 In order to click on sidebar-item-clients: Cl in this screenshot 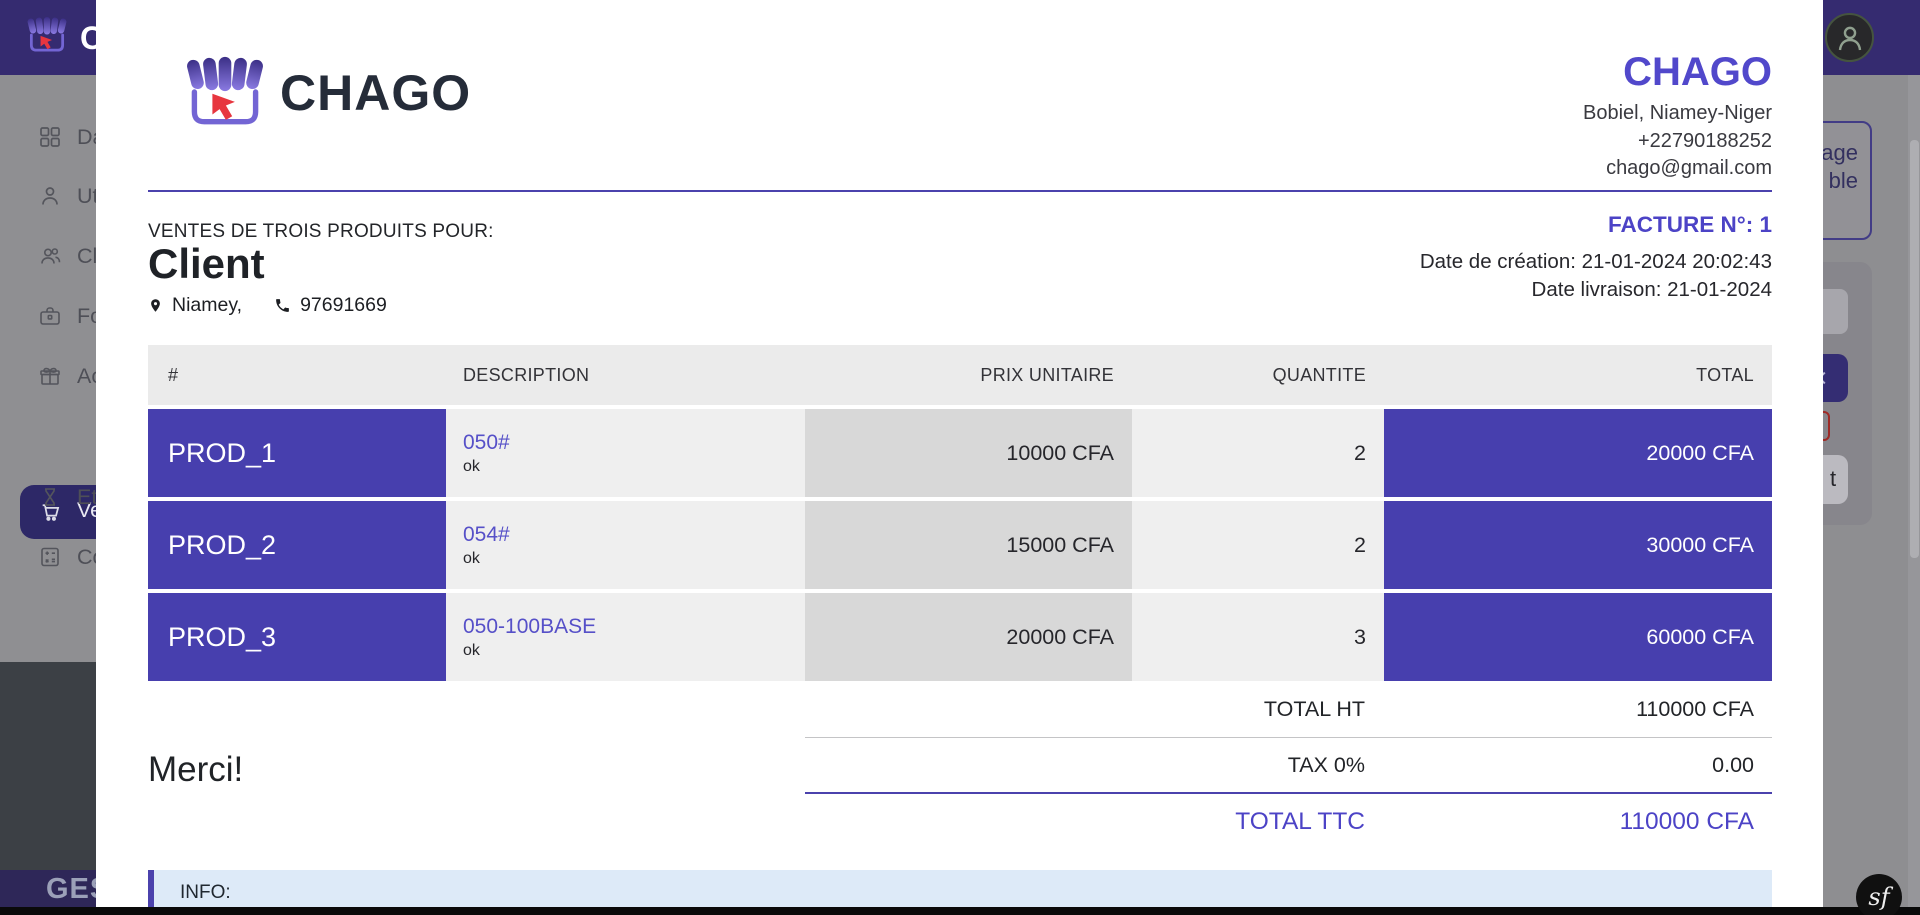, I will do `click(150, 256)`.